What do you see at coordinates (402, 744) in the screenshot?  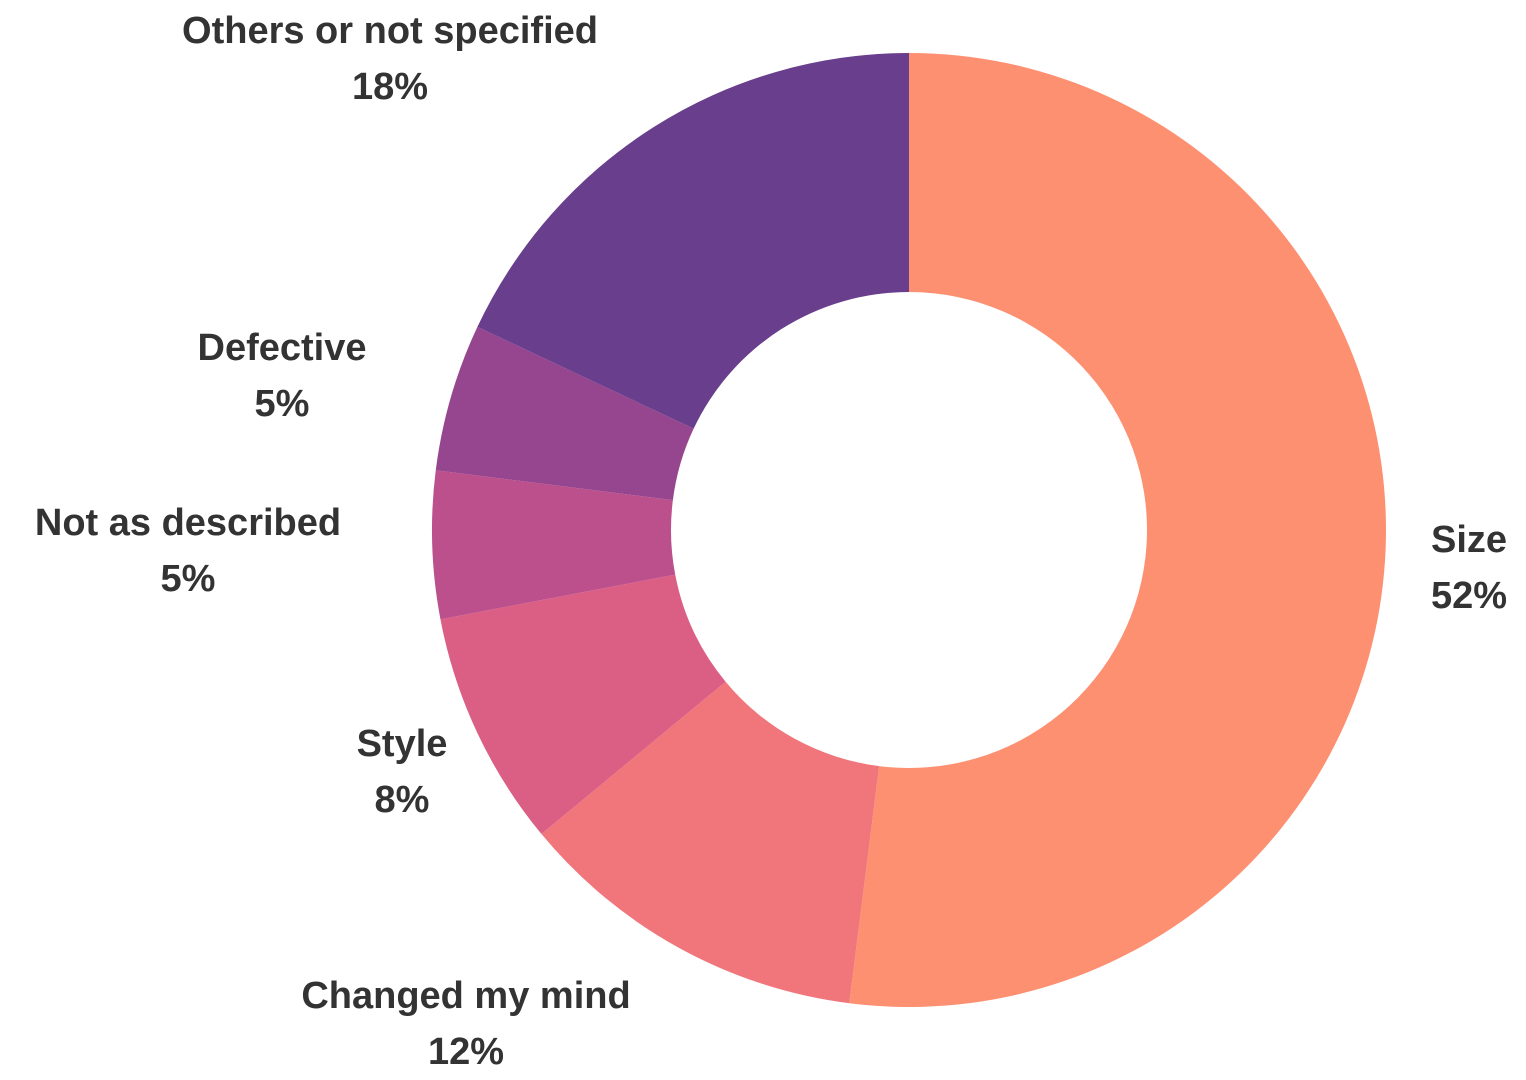 I see `slice-label-style: Style` at bounding box center [402, 744].